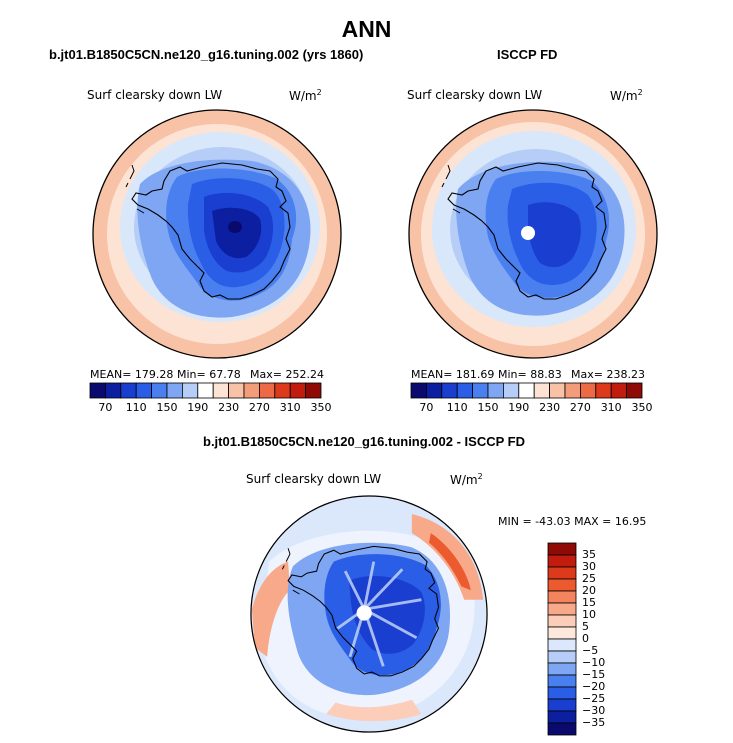  Describe the element at coordinates (449, 562) in the screenshot. I see `diff-positive-ne-strong` at that location.